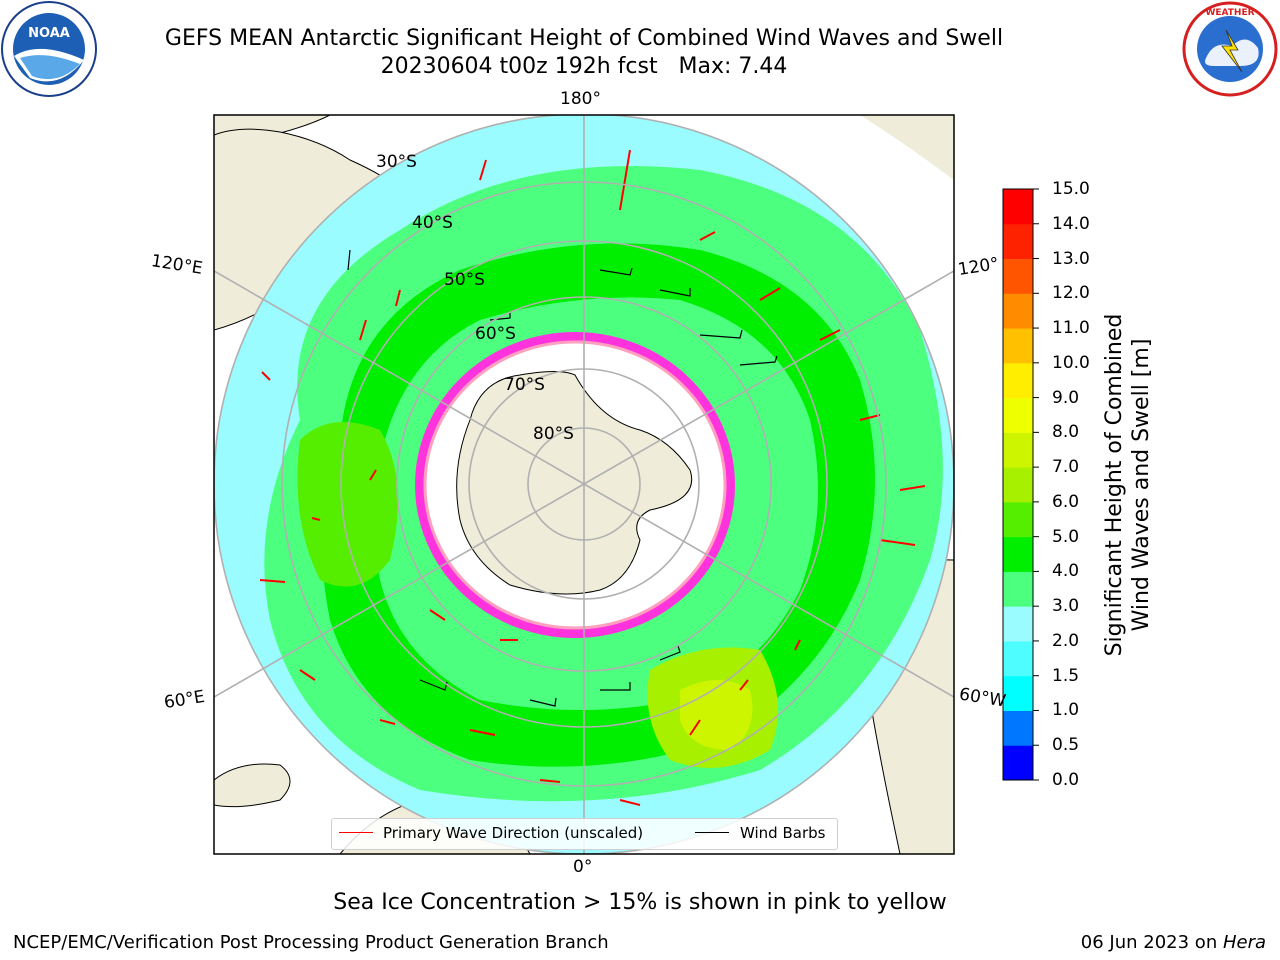 This screenshot has width=1280, height=960. Describe the element at coordinates (1066, 675) in the screenshot. I see `colorbar-tick-label: 1.5` at that location.